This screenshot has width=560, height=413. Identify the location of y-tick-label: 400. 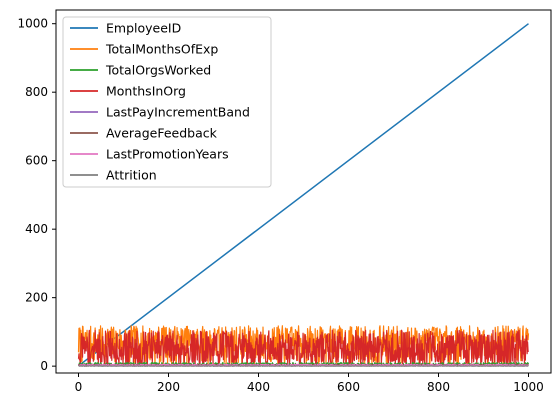
(36, 229).